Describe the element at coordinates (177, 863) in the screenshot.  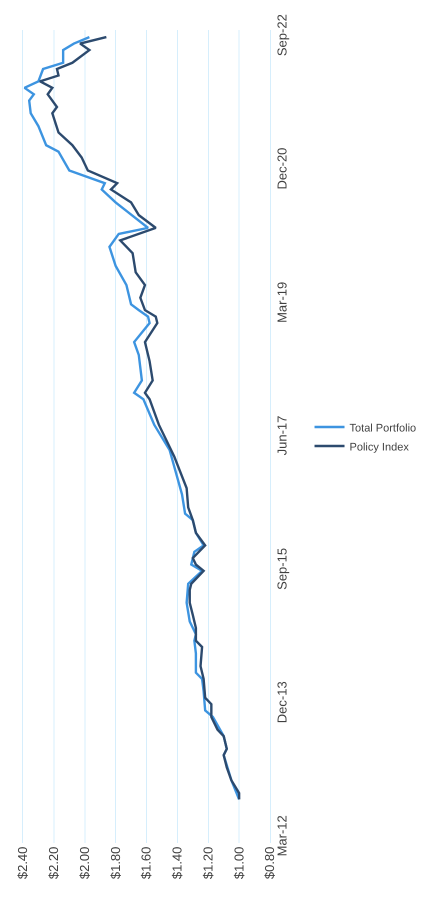
I see `x-tick-label: $1.40` at that location.